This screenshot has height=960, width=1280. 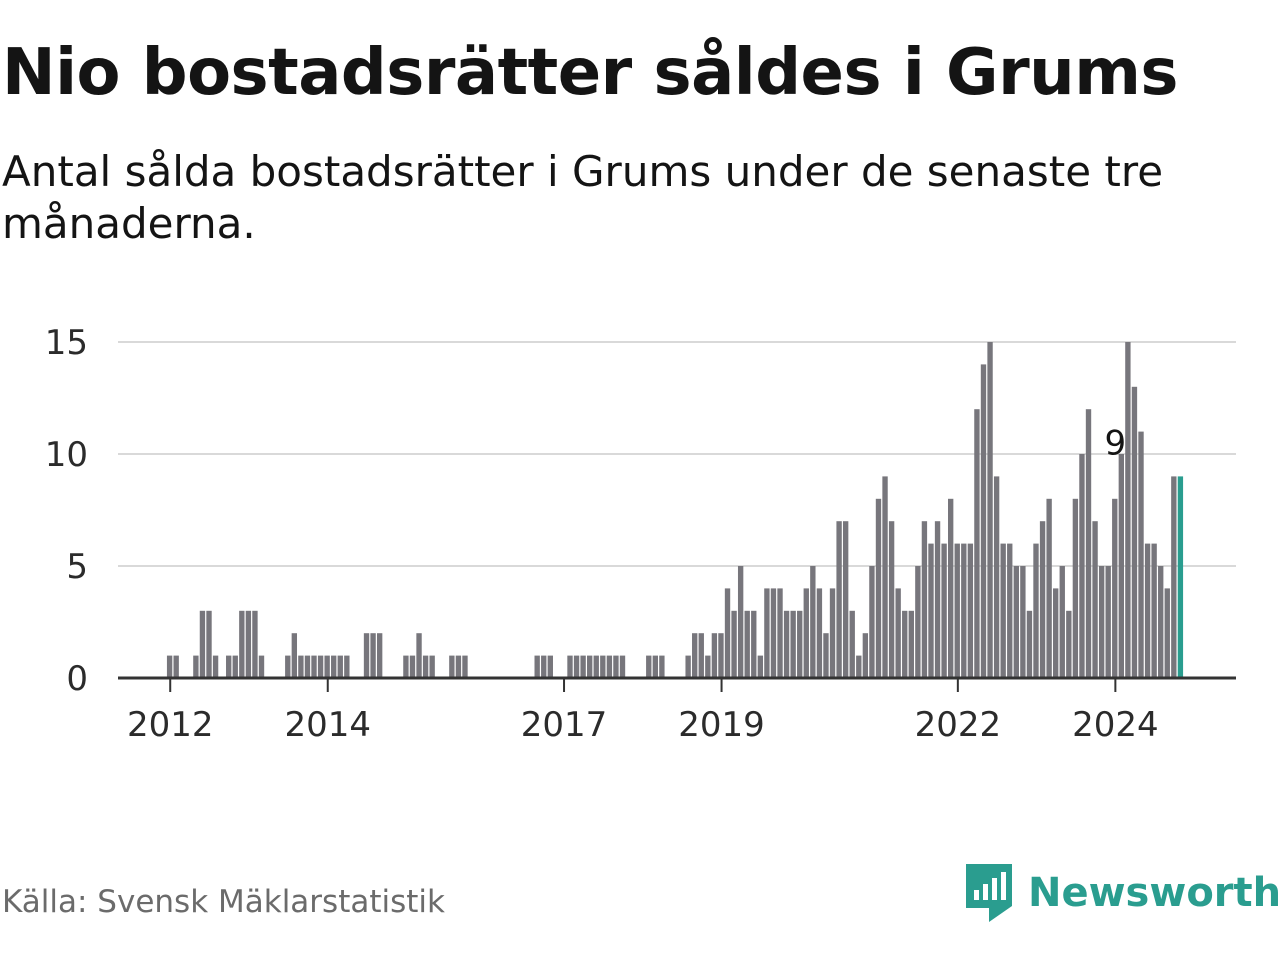 I want to click on latest-value-label: 9, so click(x=1116, y=443).